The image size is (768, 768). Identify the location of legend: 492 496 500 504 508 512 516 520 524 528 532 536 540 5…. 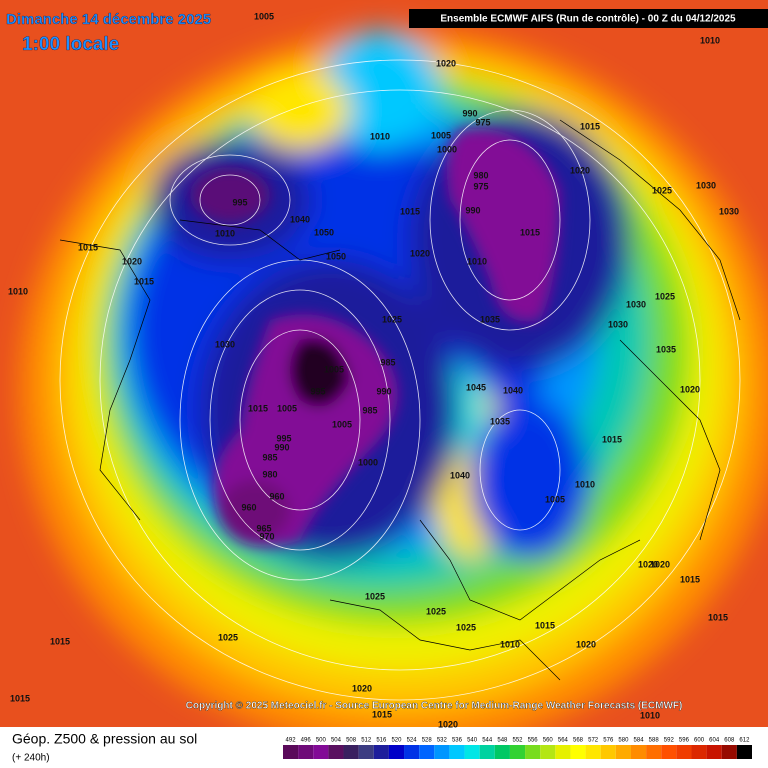
(517, 748).